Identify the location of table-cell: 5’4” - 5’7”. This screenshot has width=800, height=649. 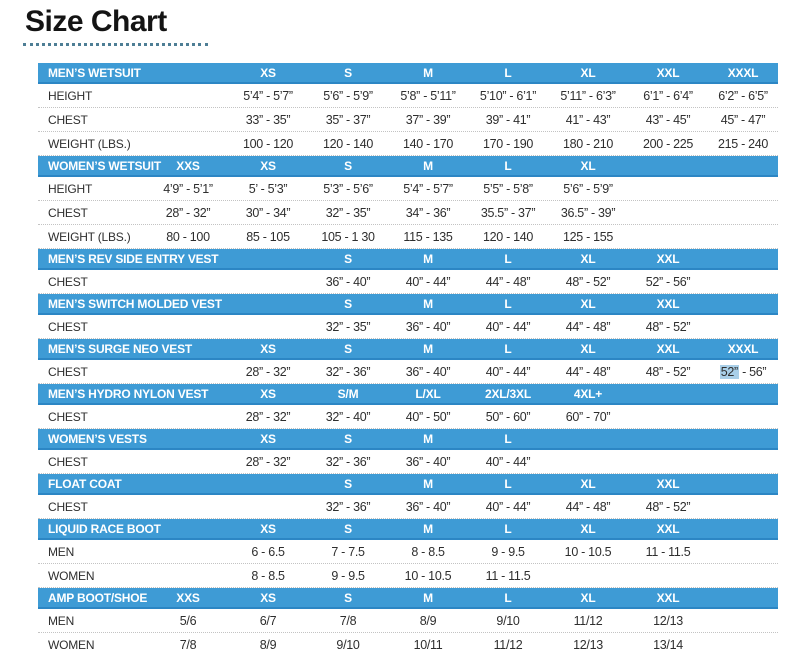
(268, 95).